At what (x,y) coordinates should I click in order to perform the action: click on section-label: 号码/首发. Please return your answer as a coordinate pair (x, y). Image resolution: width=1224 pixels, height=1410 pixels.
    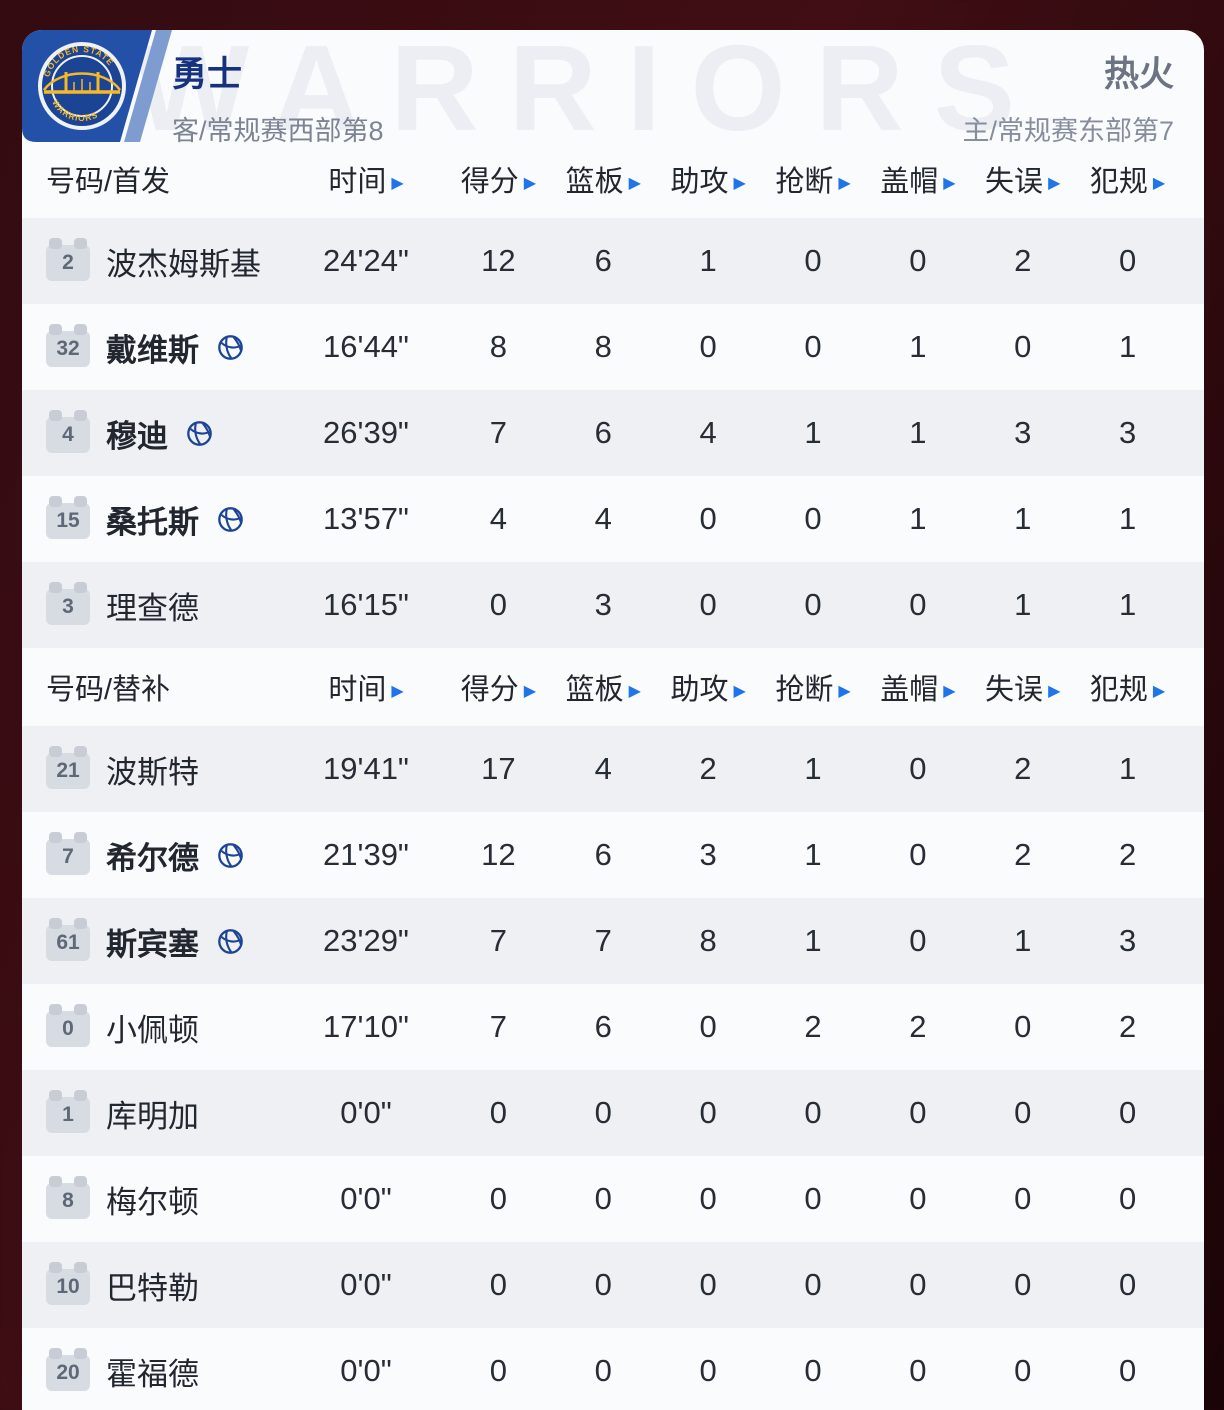
    Looking at the image, I should click on (108, 182).